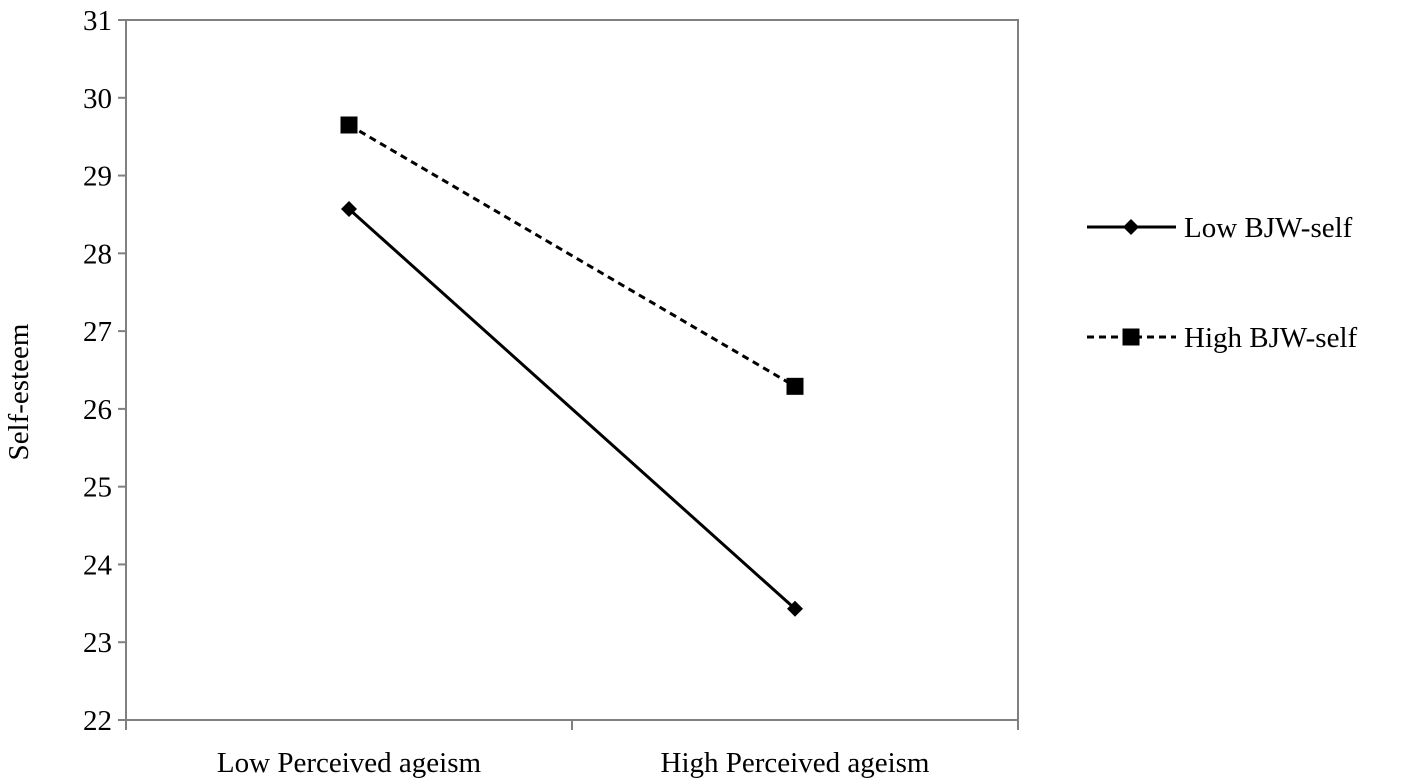  Describe the element at coordinates (349, 763) in the screenshot. I see `x-tick-label: Low Perceived ageism` at that location.